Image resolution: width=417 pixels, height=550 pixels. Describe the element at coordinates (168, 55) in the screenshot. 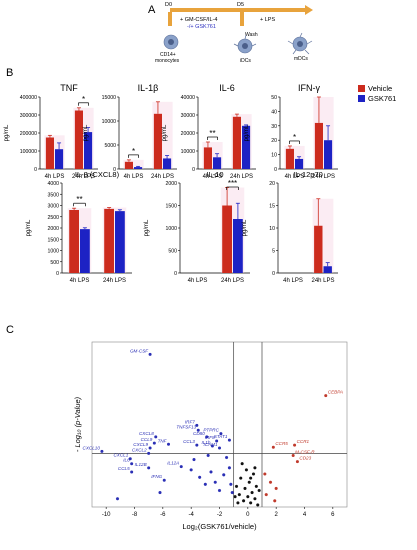

I see `monocyte-label: CD14+` at that location.